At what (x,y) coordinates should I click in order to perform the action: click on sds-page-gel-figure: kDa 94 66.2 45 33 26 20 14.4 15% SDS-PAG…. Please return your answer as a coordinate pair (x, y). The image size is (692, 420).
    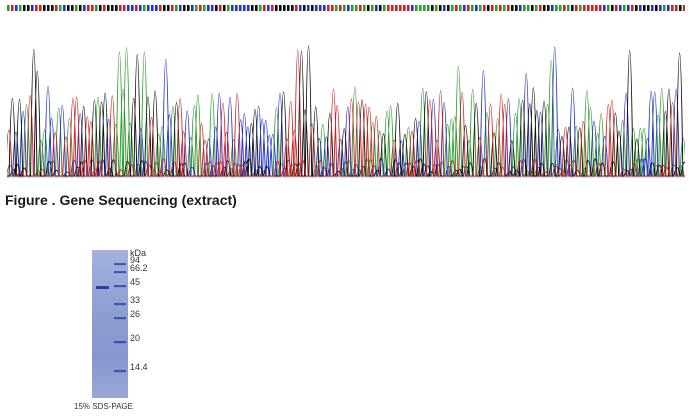
    Looking at the image, I should click on (130, 330).